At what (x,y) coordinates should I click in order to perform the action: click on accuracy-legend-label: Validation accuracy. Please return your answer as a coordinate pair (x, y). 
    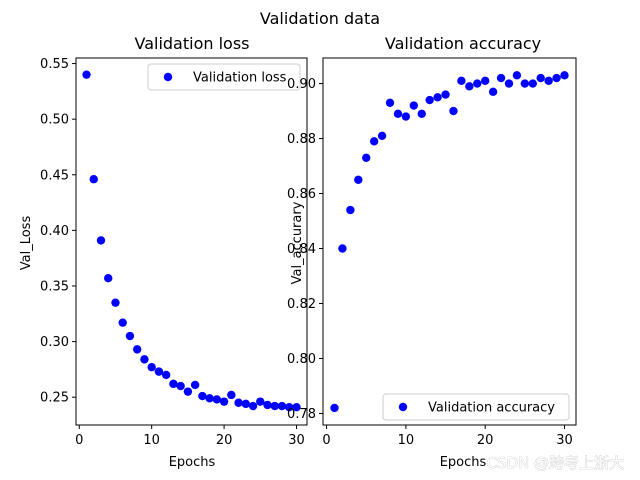
    Looking at the image, I should click on (491, 408).